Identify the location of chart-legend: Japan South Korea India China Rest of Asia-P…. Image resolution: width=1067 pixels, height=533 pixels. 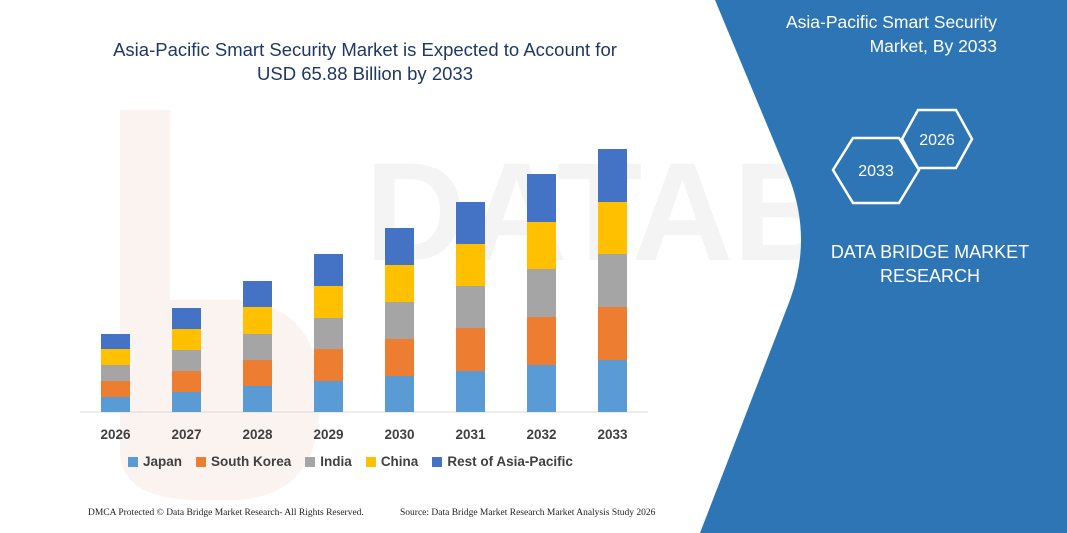
(350, 461).